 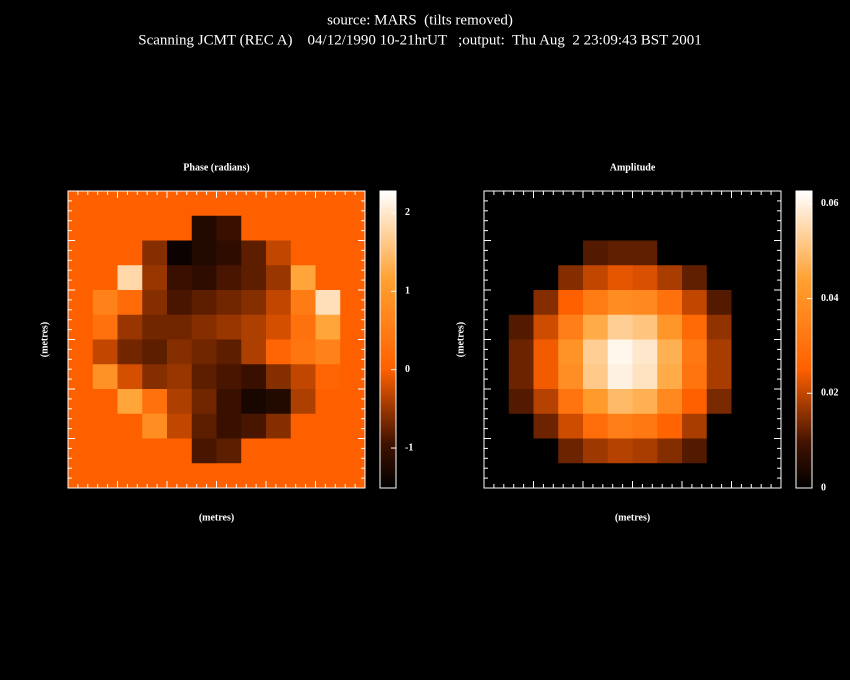 I want to click on colorbar-tick-label: 0, so click(x=407, y=369).